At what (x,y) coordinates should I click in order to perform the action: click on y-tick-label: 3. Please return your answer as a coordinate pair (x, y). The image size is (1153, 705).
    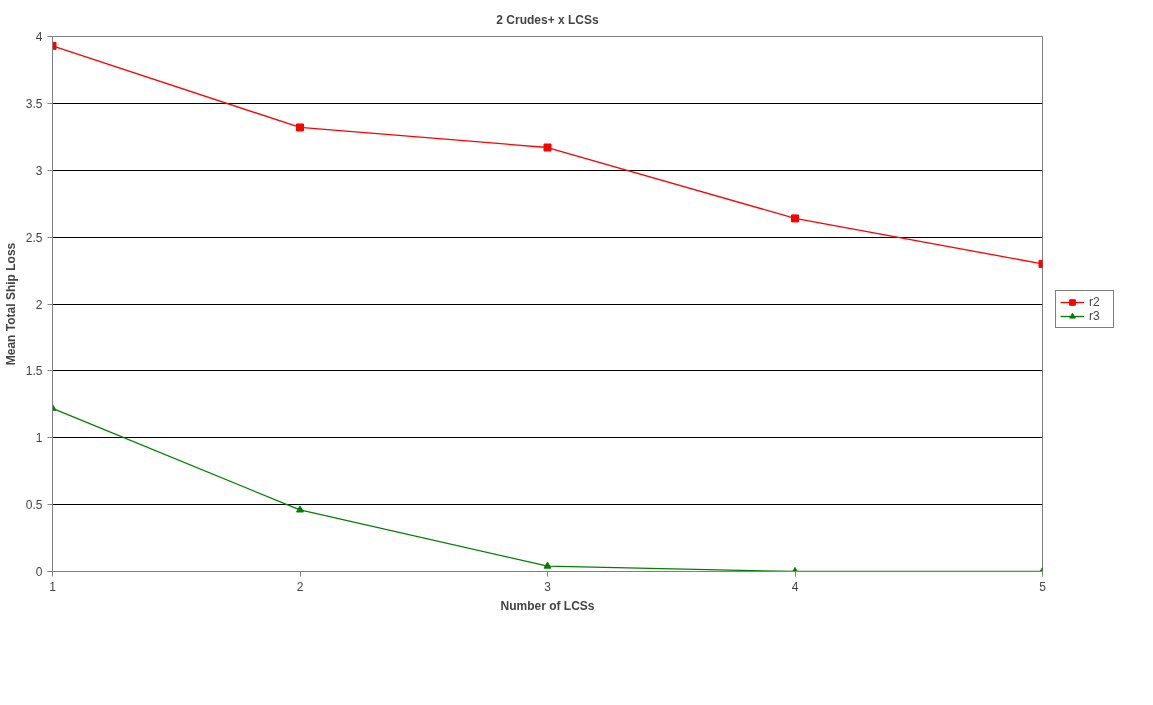
    Looking at the image, I should click on (39, 170).